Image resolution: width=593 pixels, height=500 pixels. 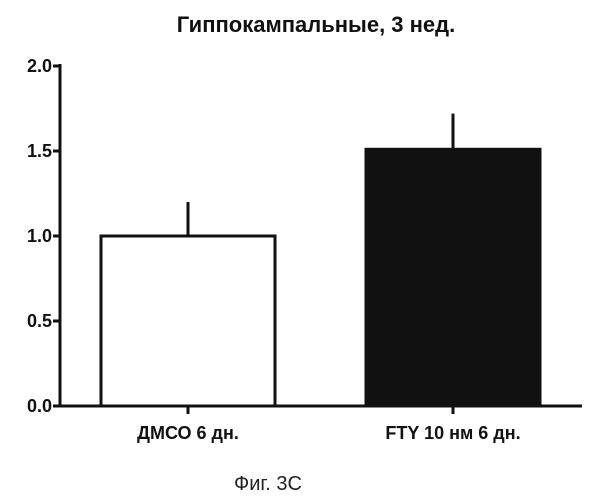 I want to click on y-tick-label-0: 0.0, so click(x=39, y=406).